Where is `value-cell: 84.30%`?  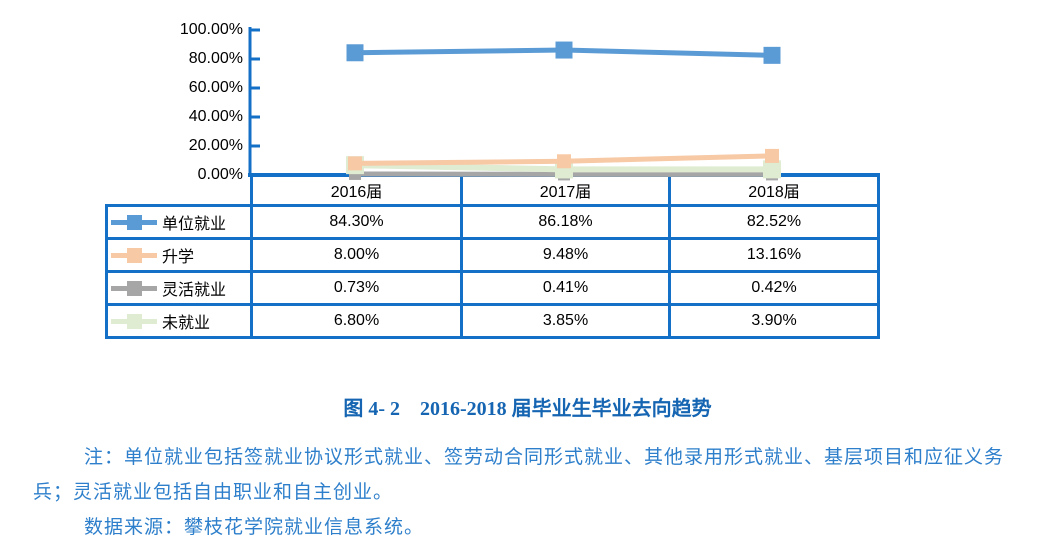
value-cell: 84.30% is located at coordinates (356, 222).